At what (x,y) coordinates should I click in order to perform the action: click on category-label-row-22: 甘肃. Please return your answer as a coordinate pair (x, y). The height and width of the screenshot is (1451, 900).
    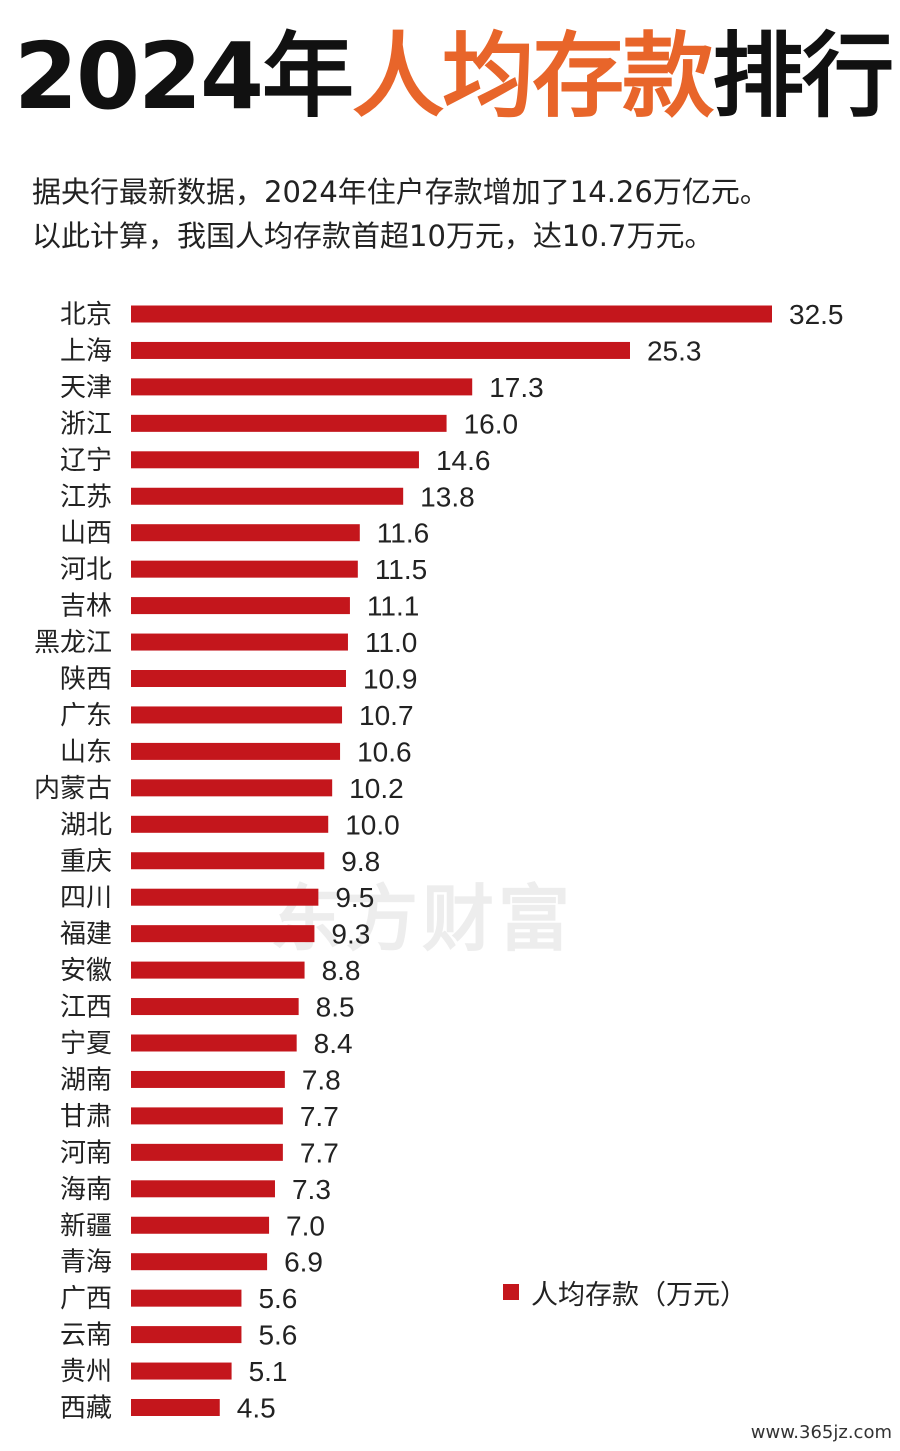
    Looking at the image, I should click on (86, 1117).